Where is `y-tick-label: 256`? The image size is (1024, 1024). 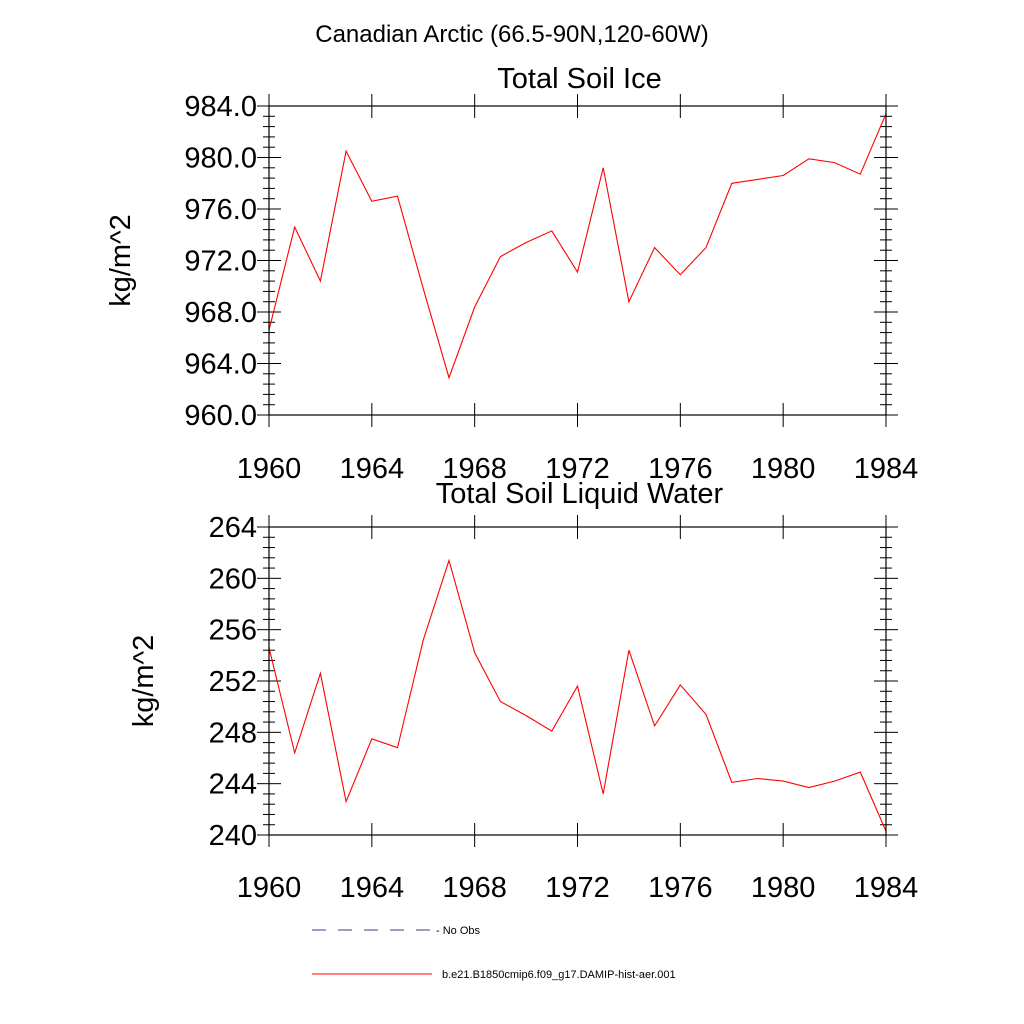
y-tick-label: 256 is located at coordinates (233, 631).